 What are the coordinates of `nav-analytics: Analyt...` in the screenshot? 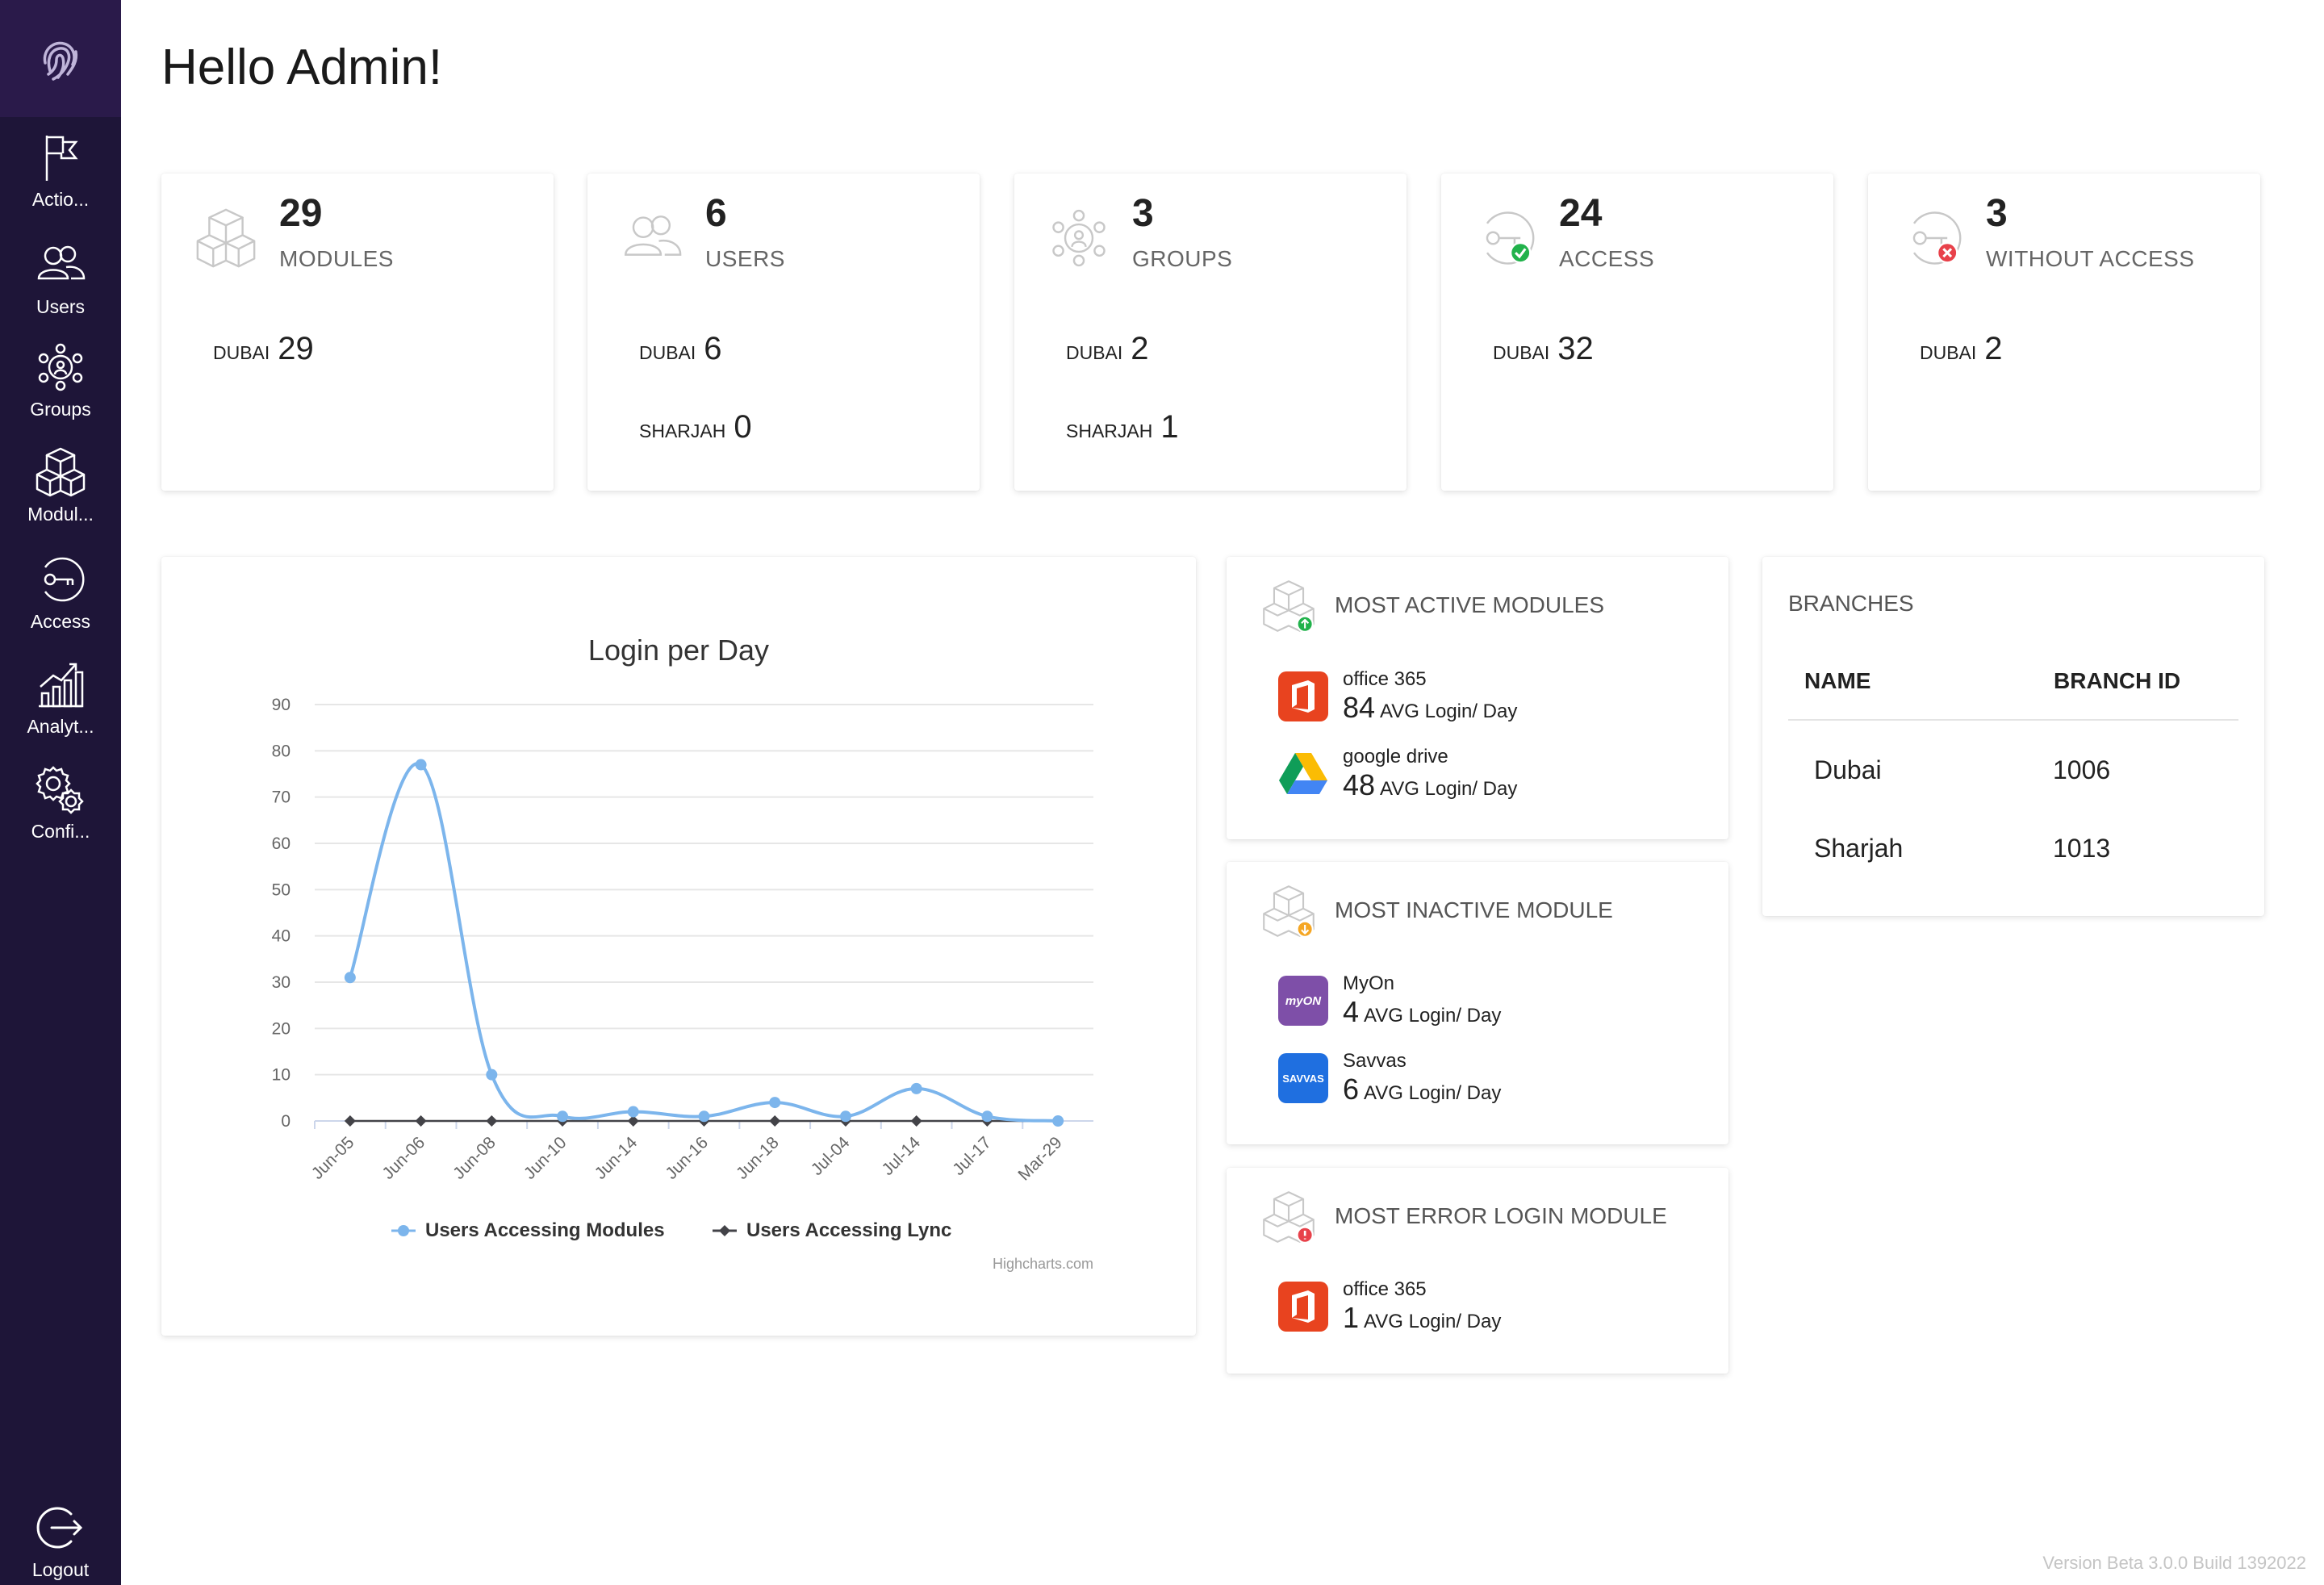 It's located at (61, 707).